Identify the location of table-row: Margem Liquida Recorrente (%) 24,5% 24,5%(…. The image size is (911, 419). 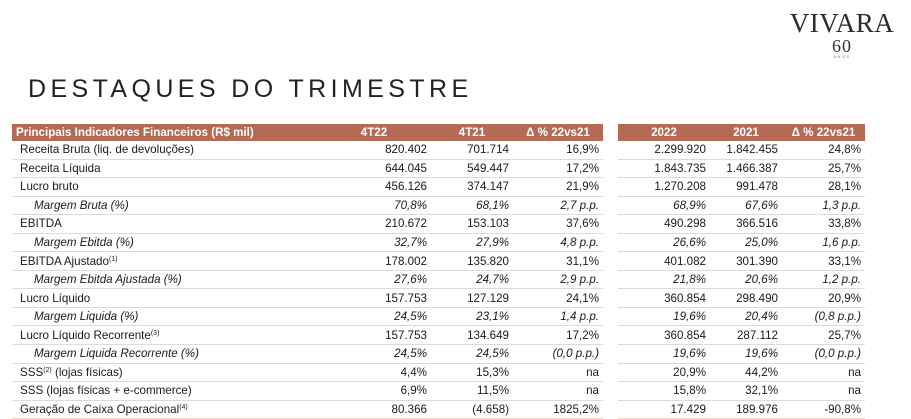
(307, 354).